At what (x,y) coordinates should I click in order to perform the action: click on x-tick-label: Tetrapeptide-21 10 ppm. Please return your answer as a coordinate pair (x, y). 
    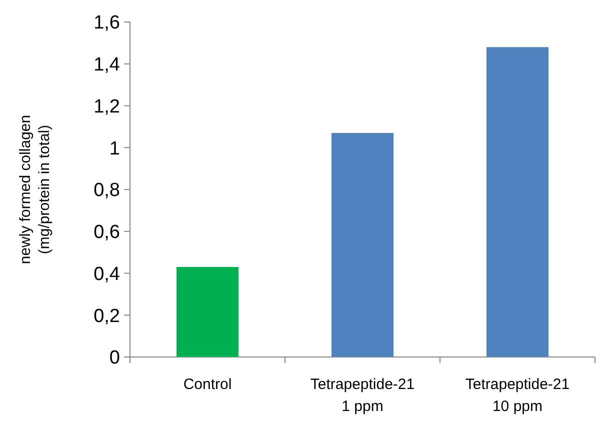
    Looking at the image, I should click on (517, 395).